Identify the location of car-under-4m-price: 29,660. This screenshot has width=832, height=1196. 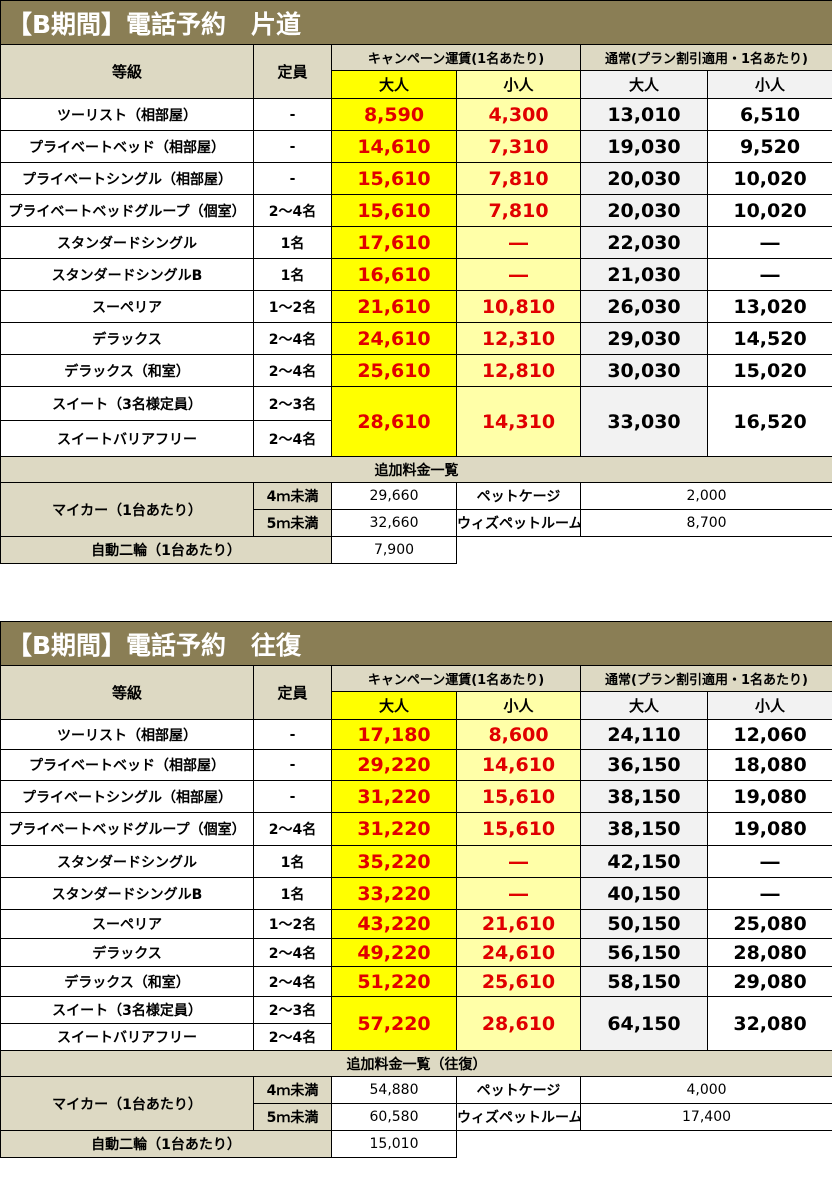
(394, 496).